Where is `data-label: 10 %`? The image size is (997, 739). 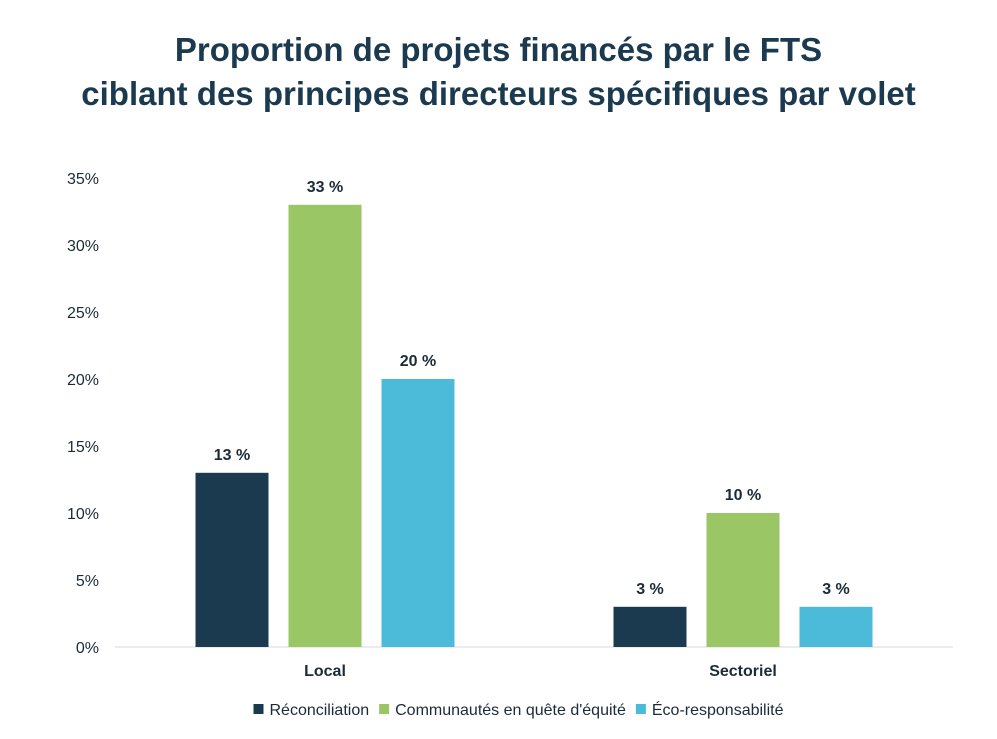
data-label: 10 % is located at coordinates (743, 495).